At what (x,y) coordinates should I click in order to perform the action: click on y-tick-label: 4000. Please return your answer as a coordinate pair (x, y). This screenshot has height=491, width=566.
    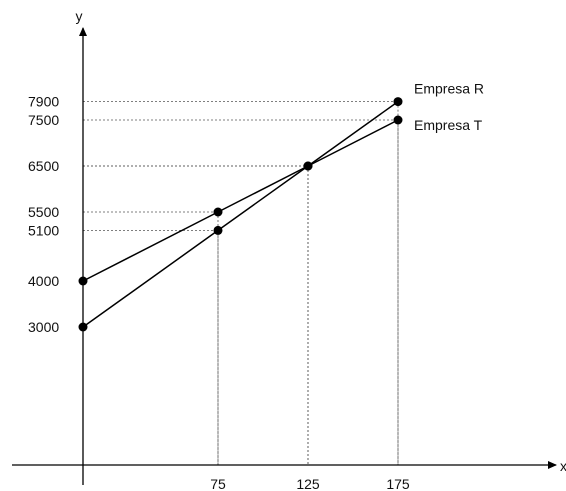
    Looking at the image, I should click on (43, 281).